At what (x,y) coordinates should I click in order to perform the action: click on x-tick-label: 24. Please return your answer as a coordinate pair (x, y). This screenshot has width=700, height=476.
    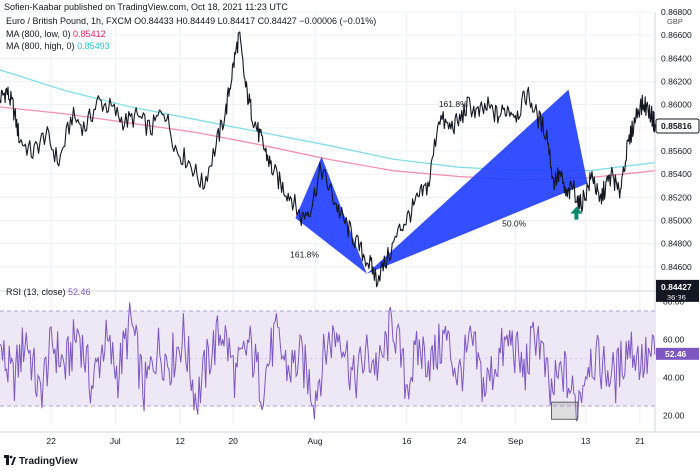
    Looking at the image, I should click on (462, 441).